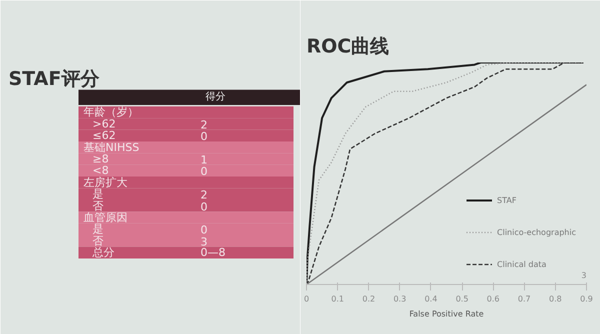 The height and width of the screenshot is (334, 600). Describe the element at coordinates (104, 135) in the screenshot. I see `category-label: ≤62` at that location.